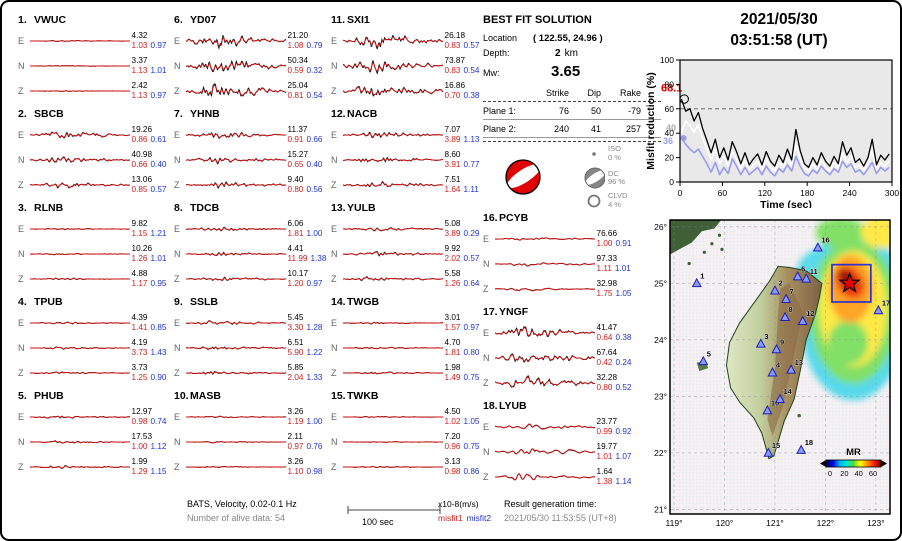 The image size is (902, 541). Describe the element at coordinates (306, 90) in the screenshot. I see `trace-values: 25.04 0.81 0.54` at that location.